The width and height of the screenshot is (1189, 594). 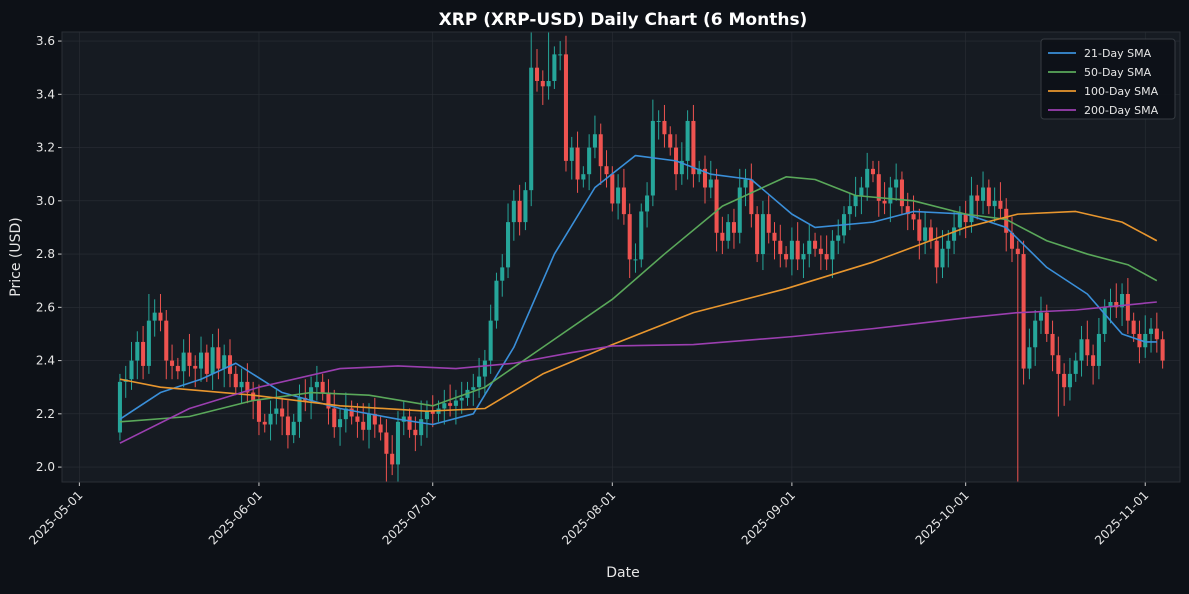 I want to click on y-axis-label: Price (USD), so click(x=16, y=256).